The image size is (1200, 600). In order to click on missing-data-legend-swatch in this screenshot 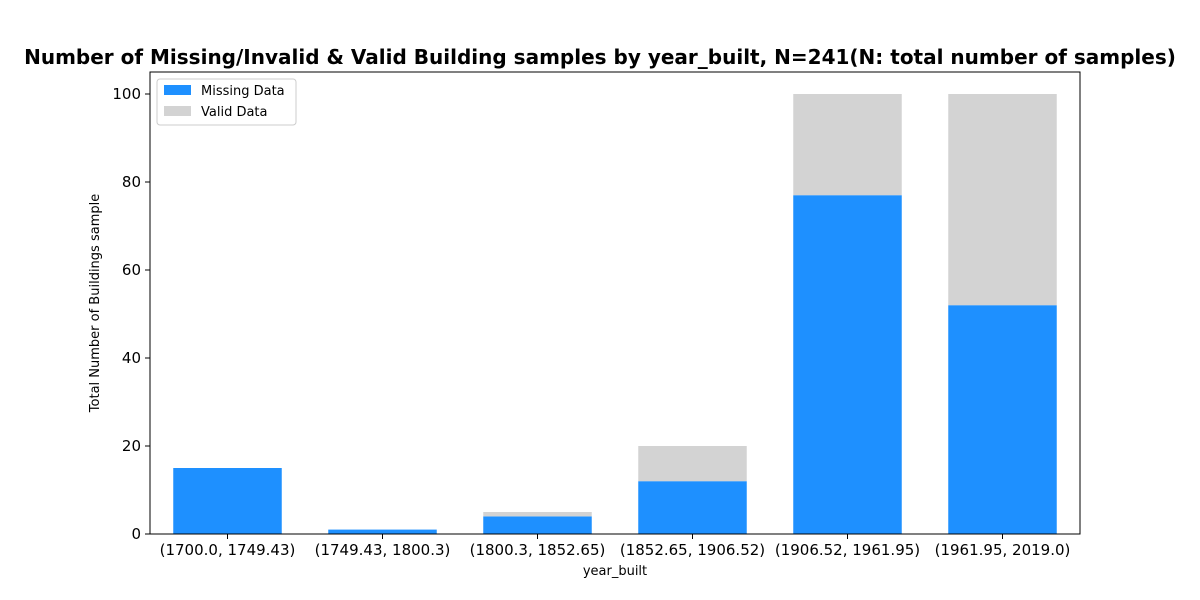, I will do `click(177, 90)`.